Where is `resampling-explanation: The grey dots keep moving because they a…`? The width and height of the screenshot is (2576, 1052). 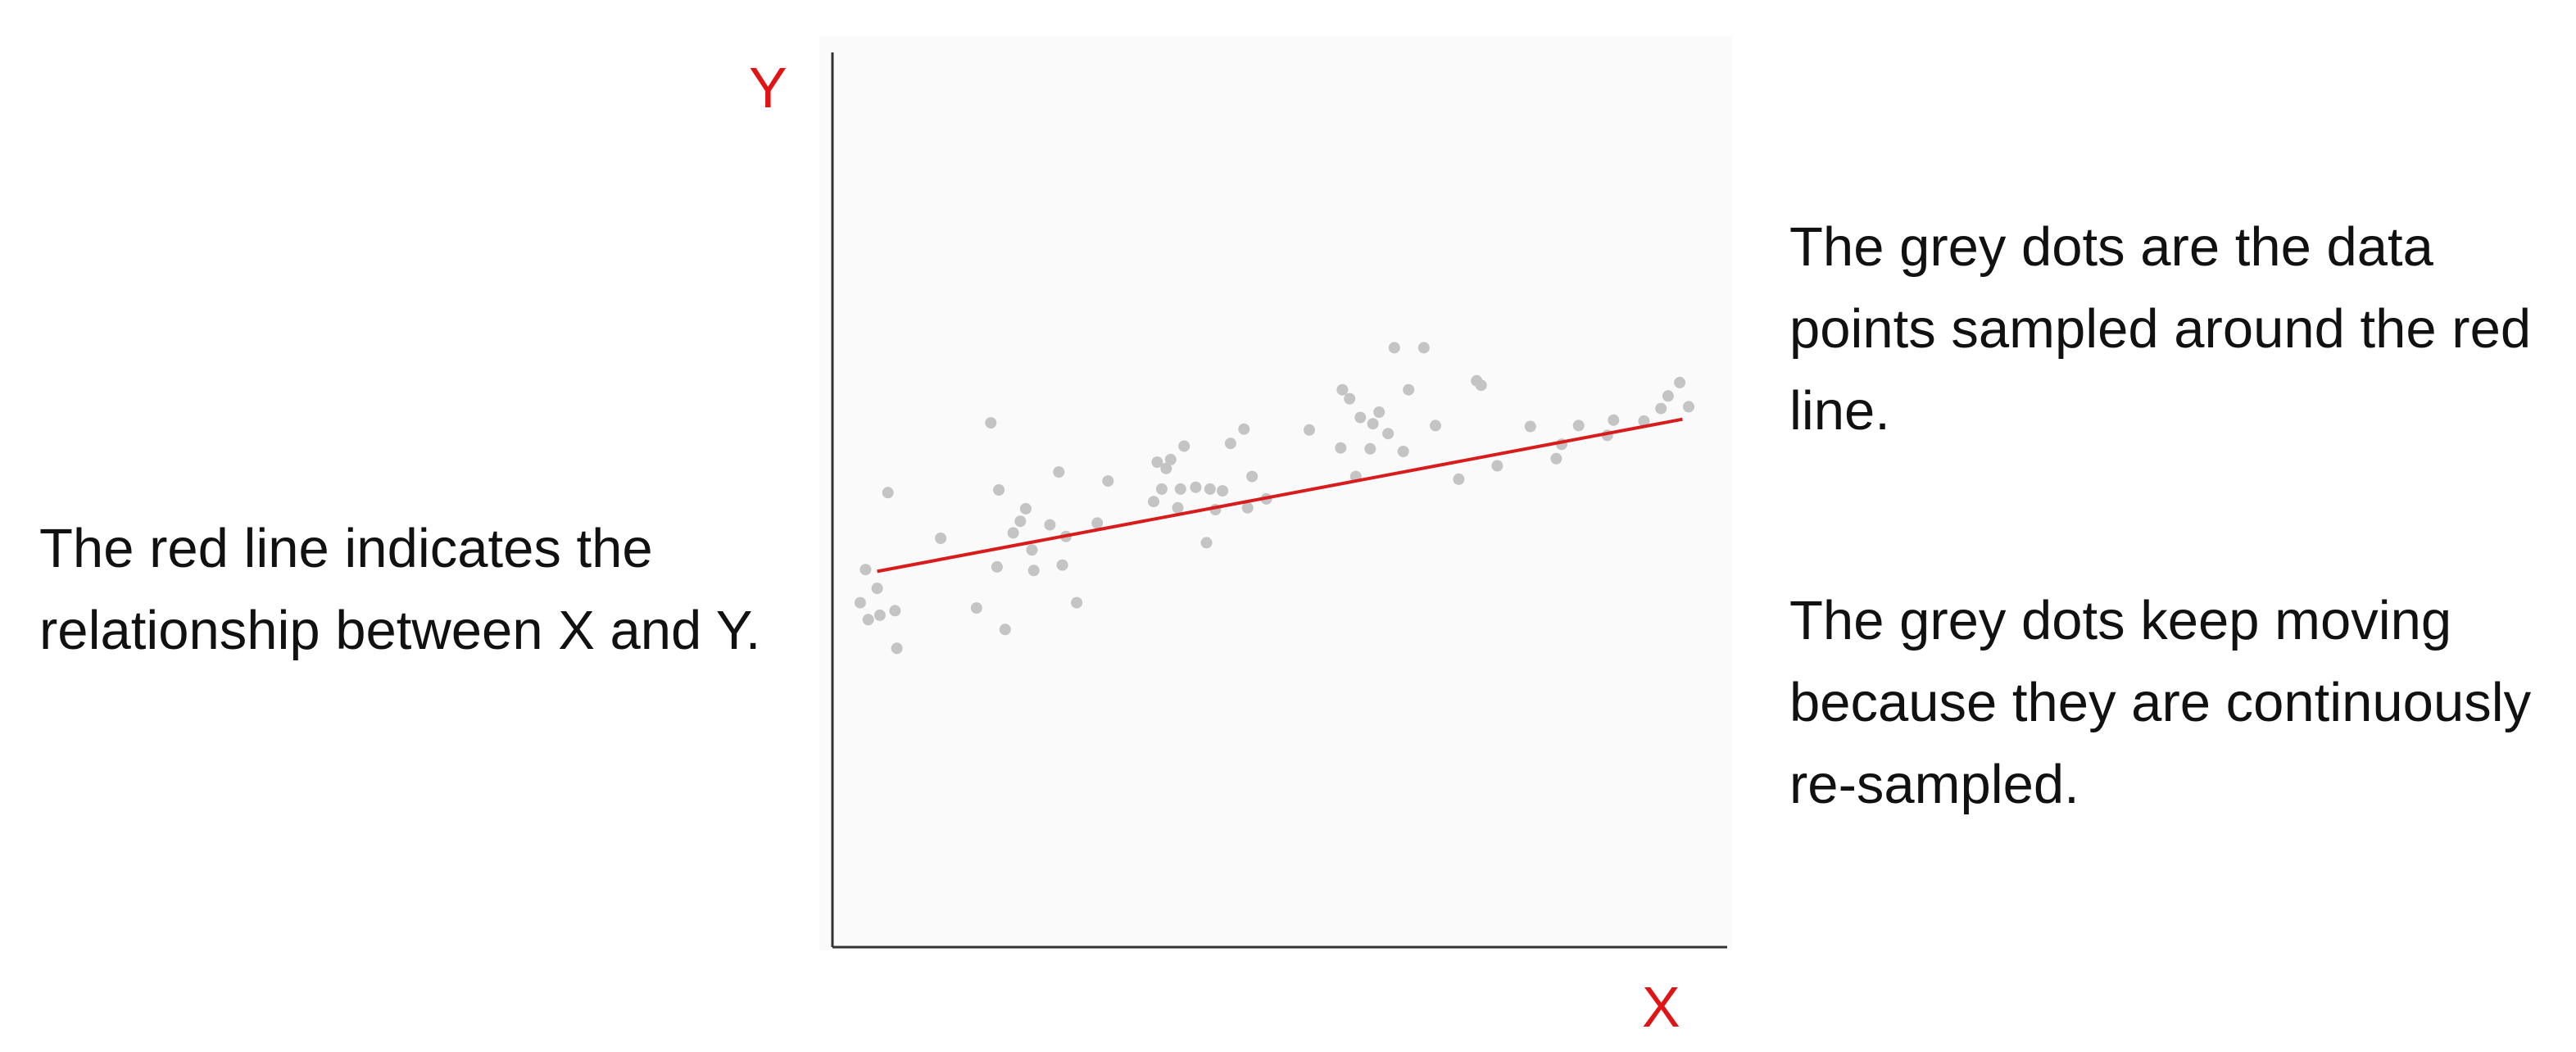
resampling-explanation: The grey dots keep moving because they a… is located at coordinates (2160, 702).